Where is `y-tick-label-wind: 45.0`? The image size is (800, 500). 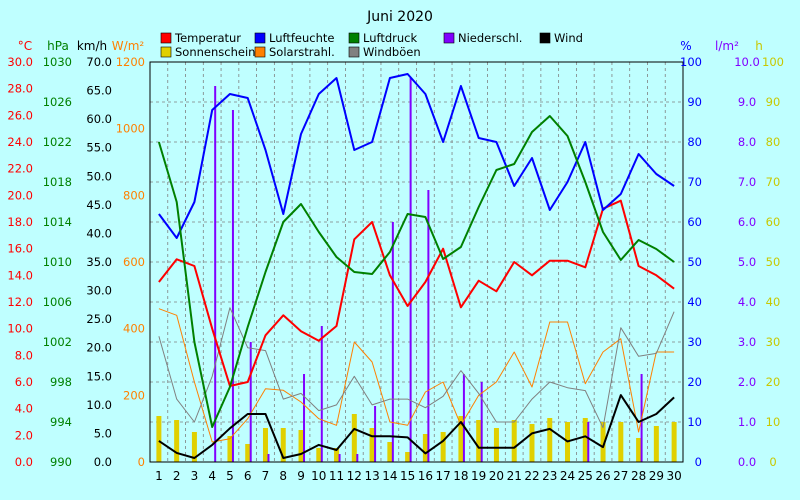
y-tick-label-wind: 45.0 is located at coordinates (99, 205).